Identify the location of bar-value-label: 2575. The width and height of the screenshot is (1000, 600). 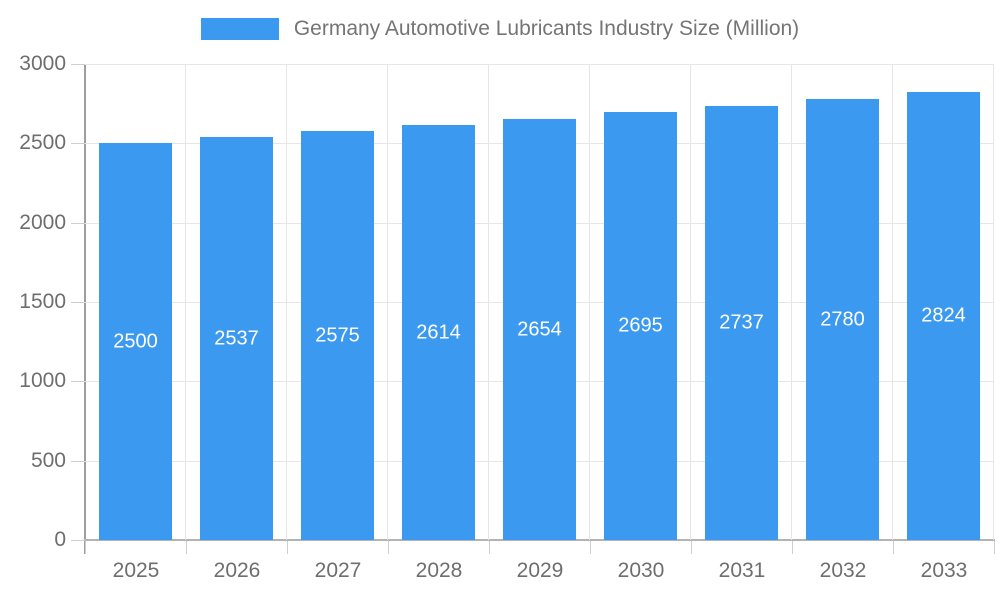
(337, 335).